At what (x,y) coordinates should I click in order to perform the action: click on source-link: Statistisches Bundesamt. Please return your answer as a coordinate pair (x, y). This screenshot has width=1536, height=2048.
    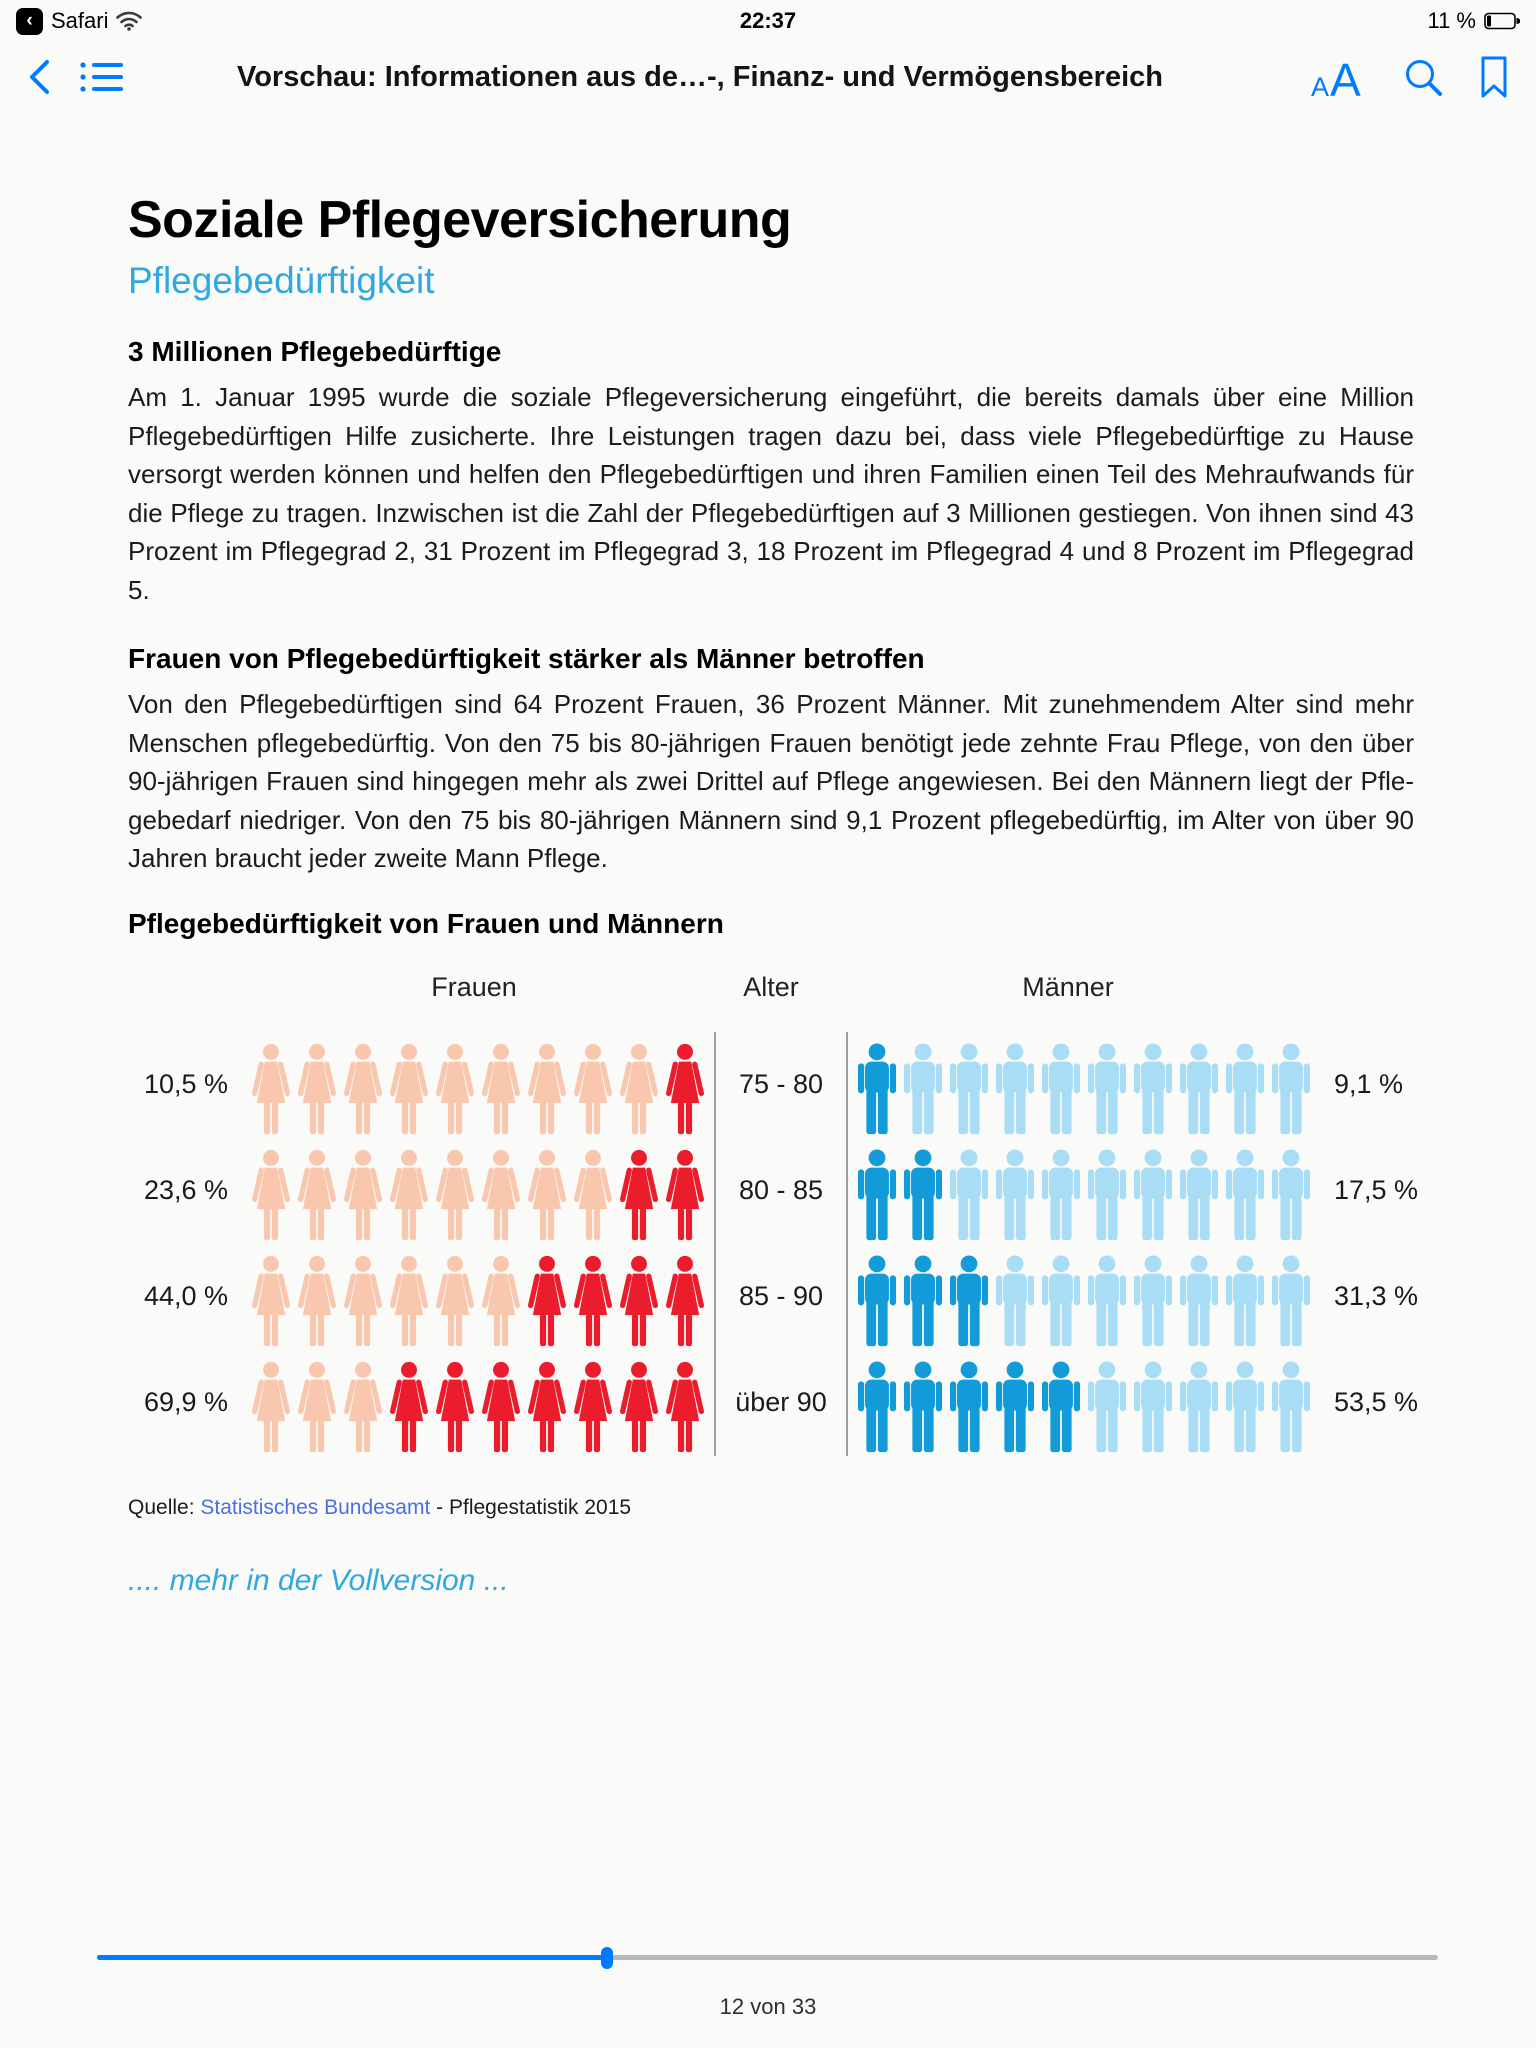
    Looking at the image, I should click on (315, 1507).